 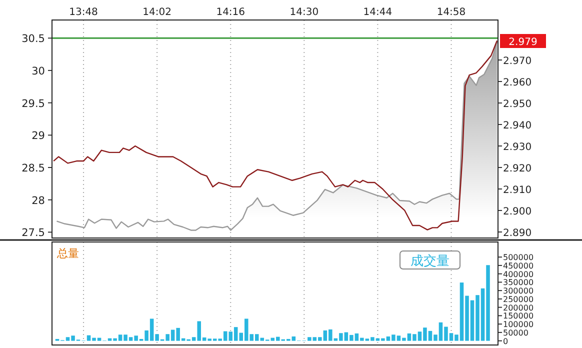 I want to click on y-tick-label: 27.5, so click(x=33, y=233).